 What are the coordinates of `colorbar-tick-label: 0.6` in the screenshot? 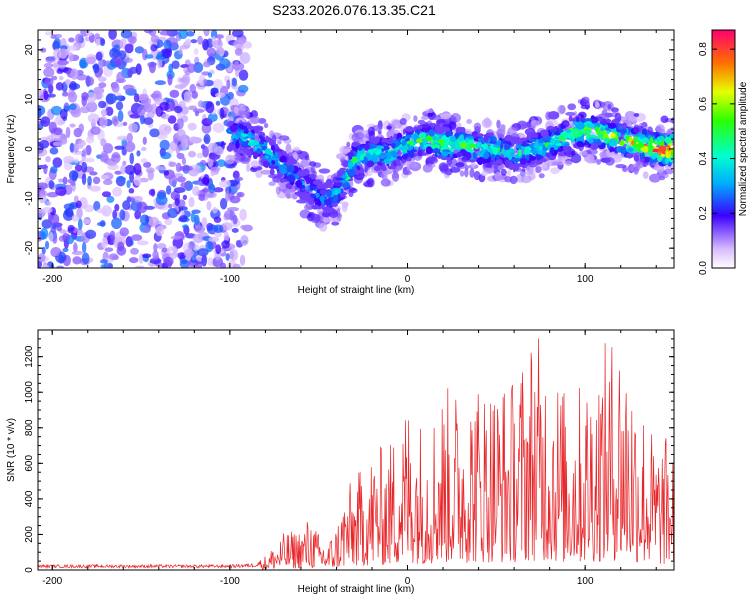 It's located at (703, 103).